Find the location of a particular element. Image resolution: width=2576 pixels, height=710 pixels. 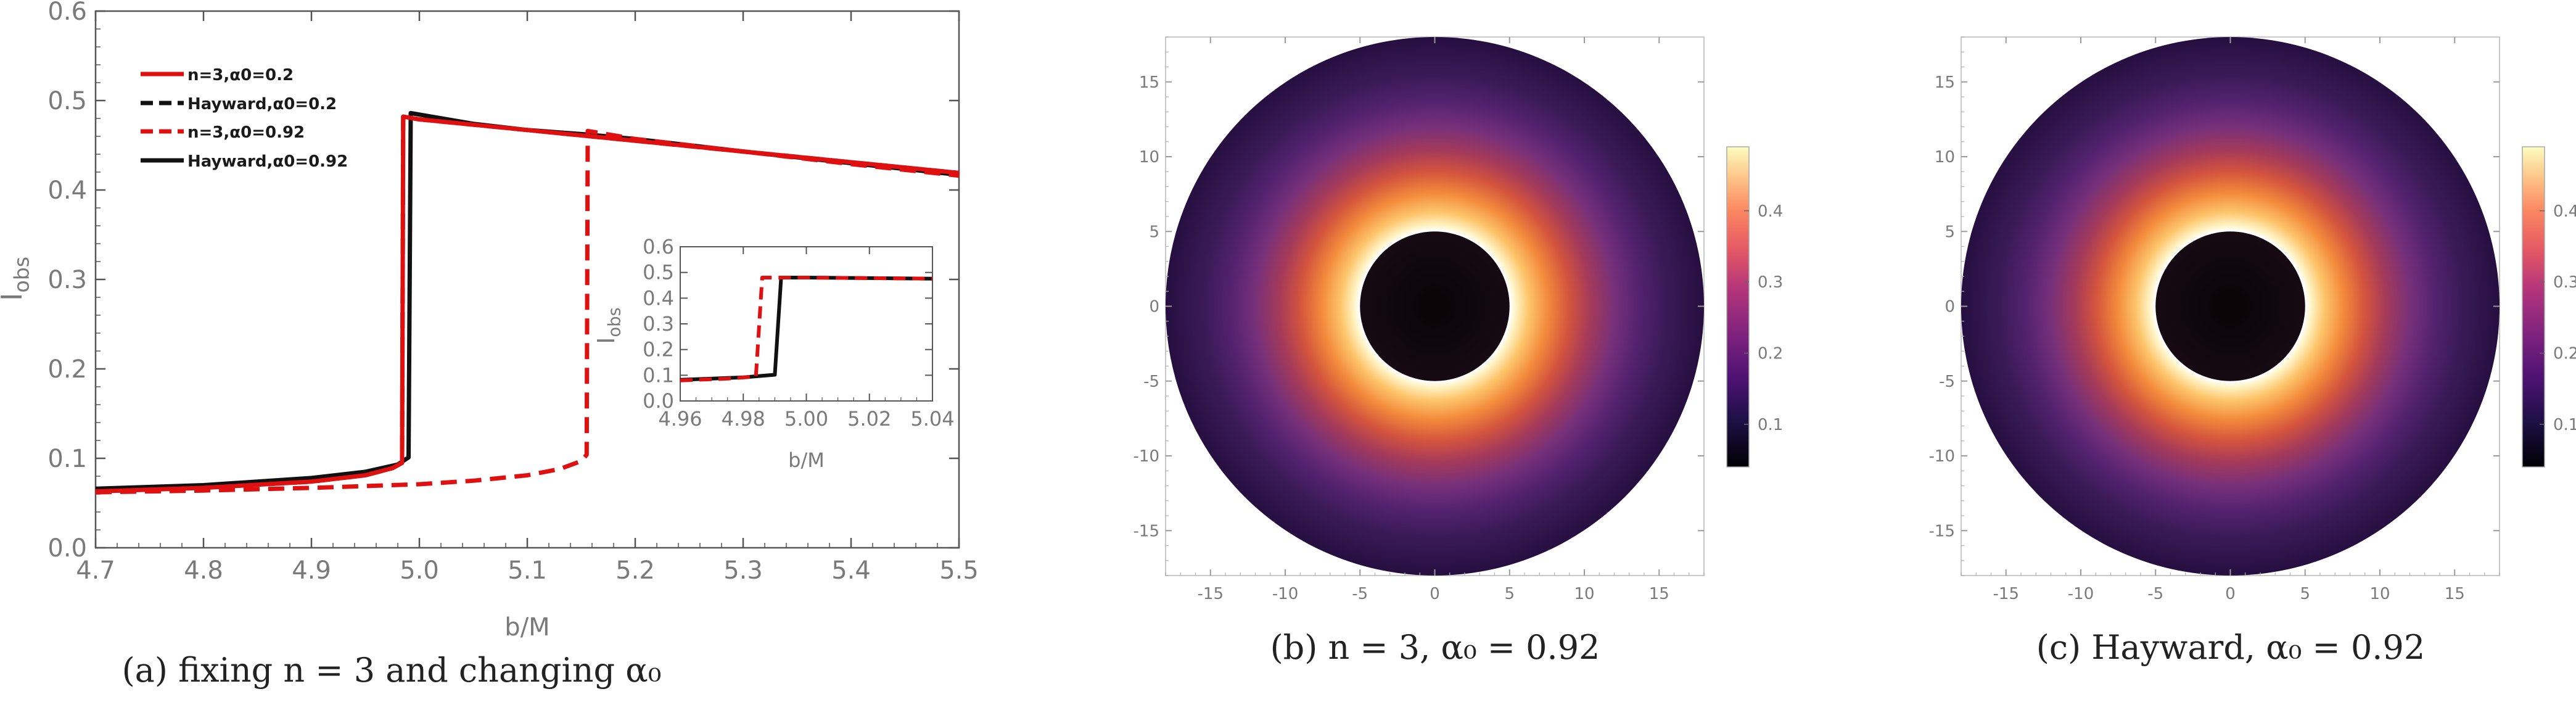

inset-y-tick-label: 0.1 is located at coordinates (658, 375).